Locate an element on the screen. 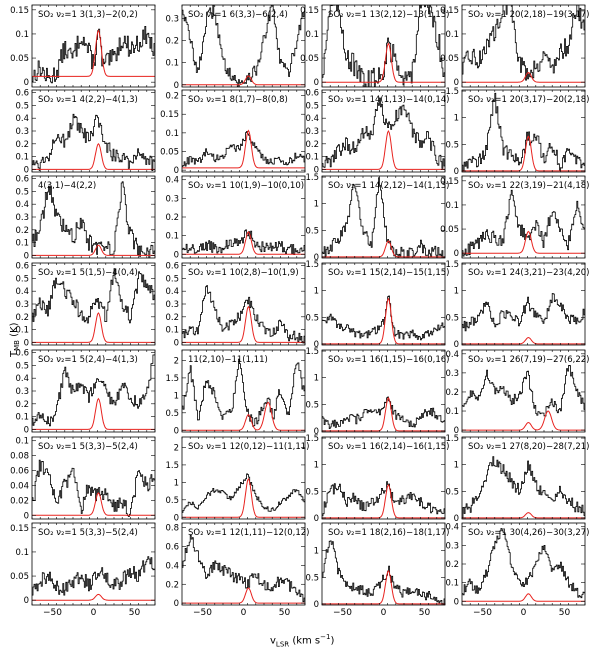 This screenshot has width=600, height=659. spectrum-panel-3-2: 0 0.1 0.2 0.3 0.4 SO₂ ν₂=1 10(1,9)−10(0,10) is located at coordinates (235, 217).